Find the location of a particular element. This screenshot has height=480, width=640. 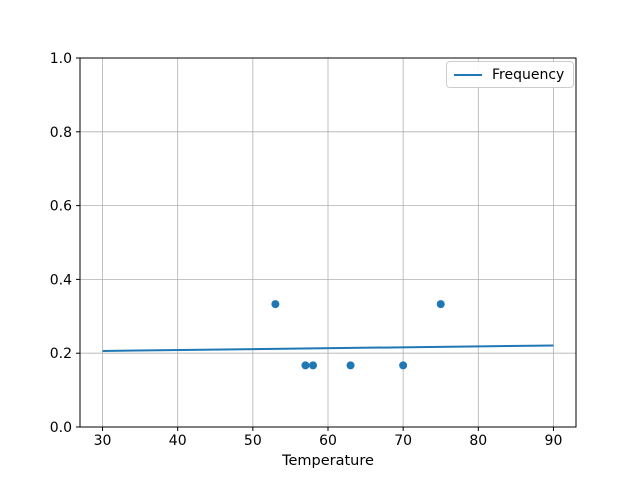

x-tick-label: 40 is located at coordinates (178, 441).